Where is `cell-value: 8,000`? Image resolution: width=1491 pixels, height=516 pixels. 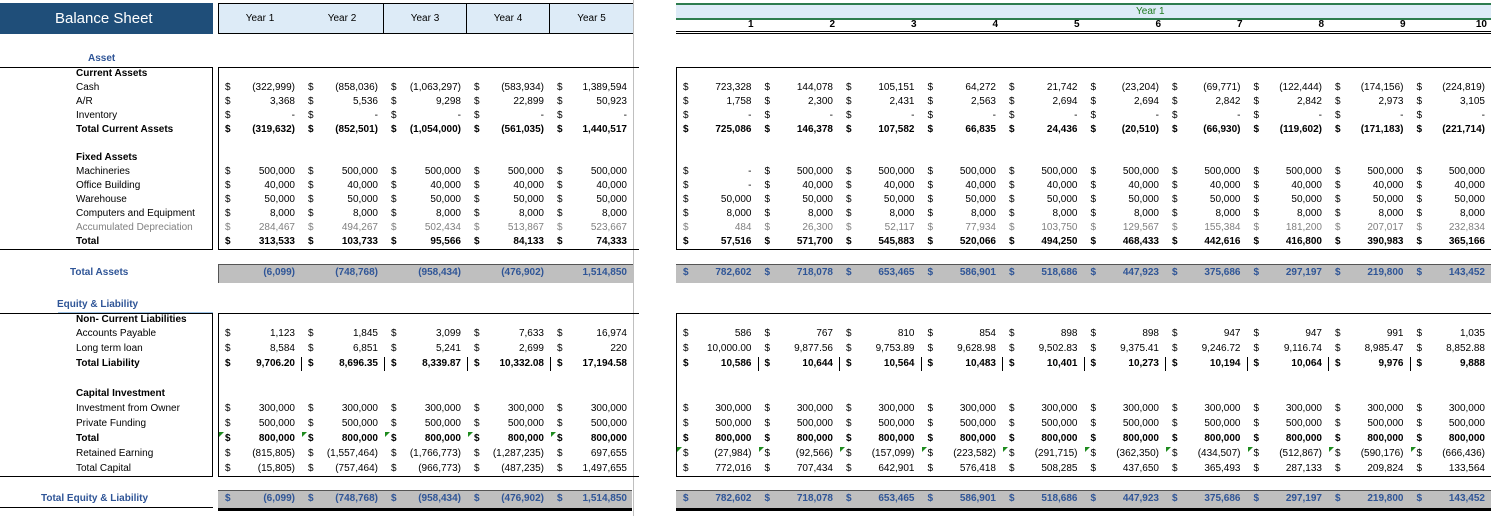 cell-value: 8,000 is located at coordinates (1065, 213).